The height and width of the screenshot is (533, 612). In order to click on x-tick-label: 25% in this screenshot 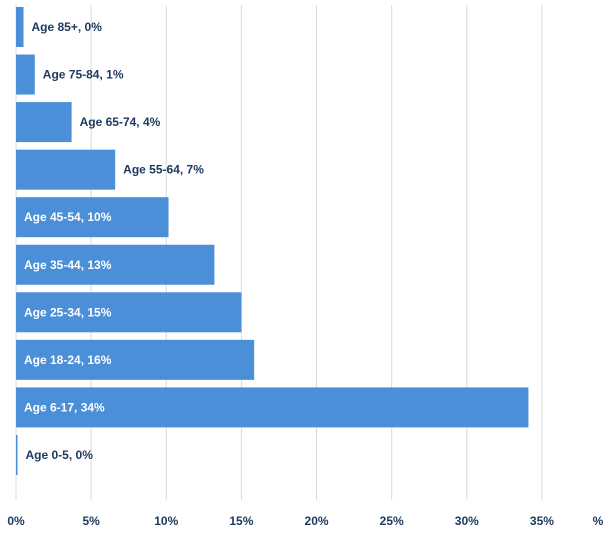, I will do `click(392, 521)`.